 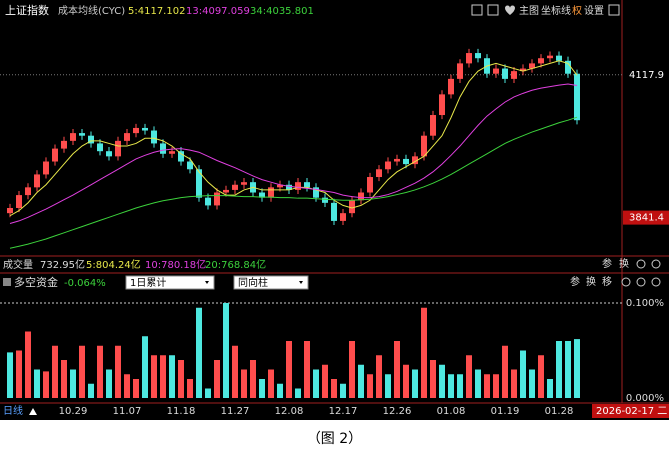 I want to click on help-icon, so click(x=7, y=282).